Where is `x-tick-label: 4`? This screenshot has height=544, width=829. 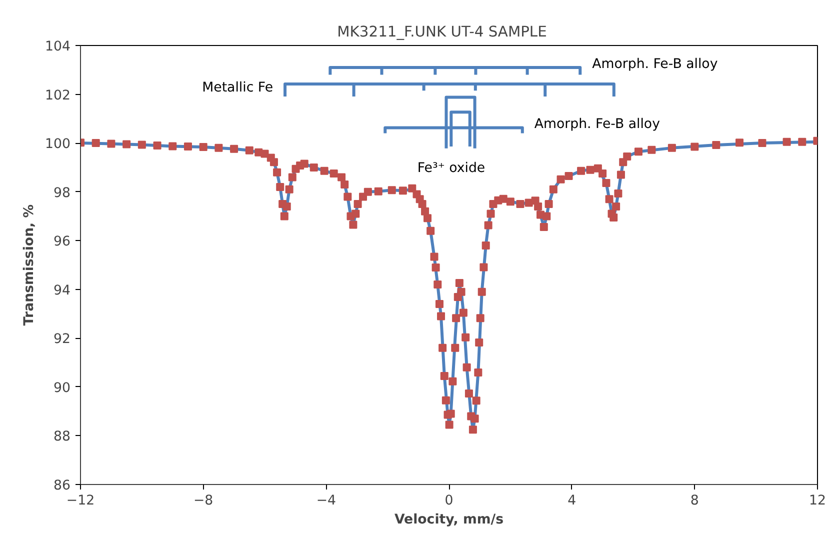 x-tick-label: 4 is located at coordinates (572, 501).